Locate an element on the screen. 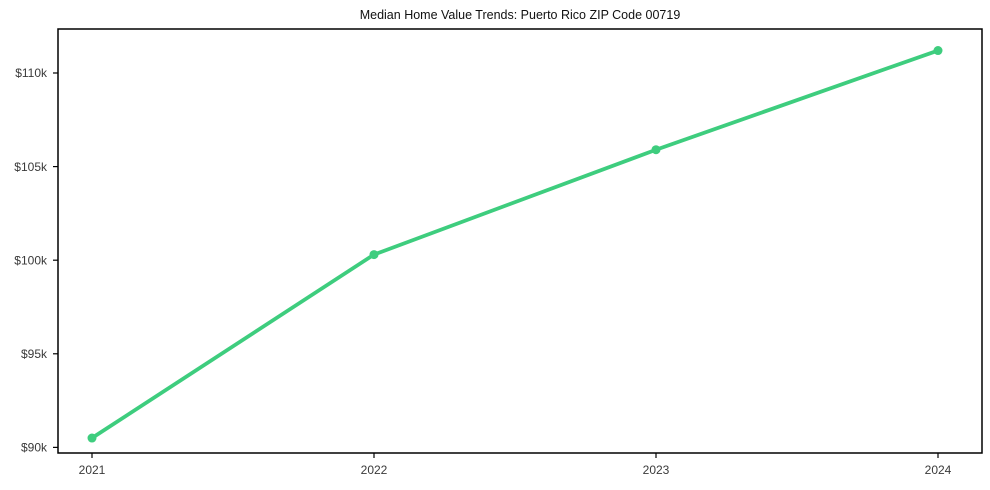 This screenshot has height=490, width=990. x-tick-label: 2024 is located at coordinates (938, 470).